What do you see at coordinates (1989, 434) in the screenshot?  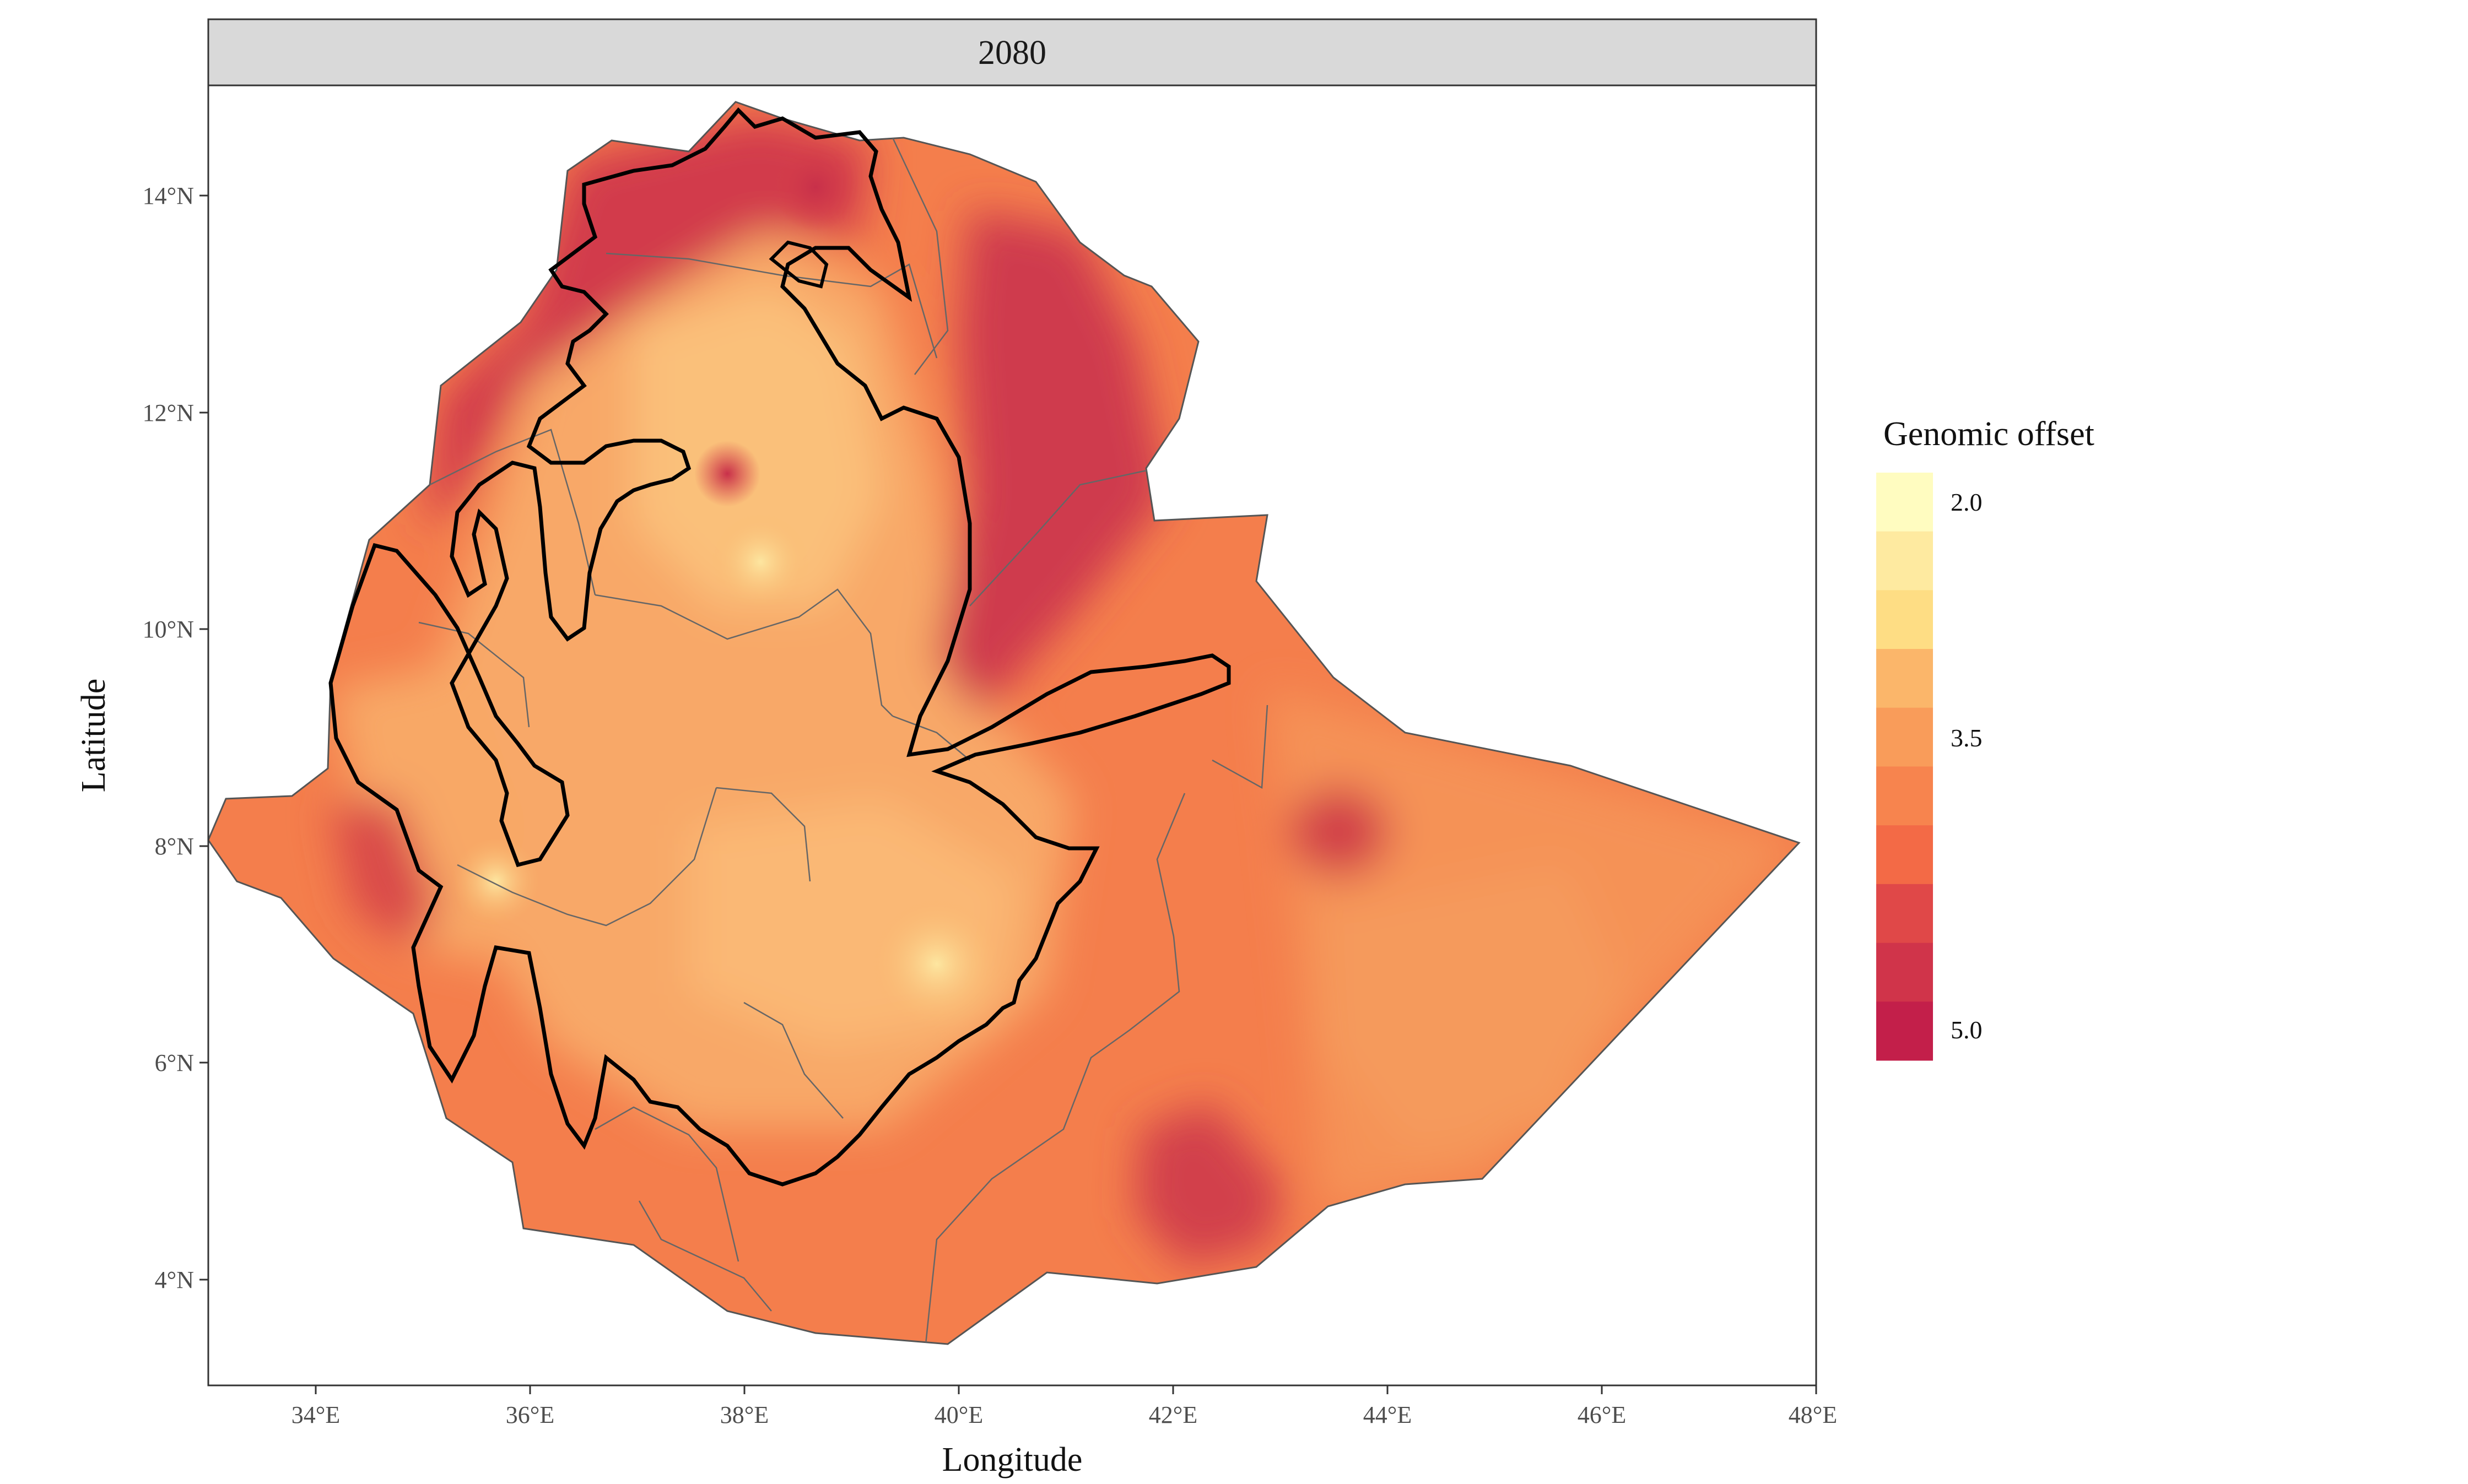 I see `legend-title: Genomic offset` at bounding box center [1989, 434].